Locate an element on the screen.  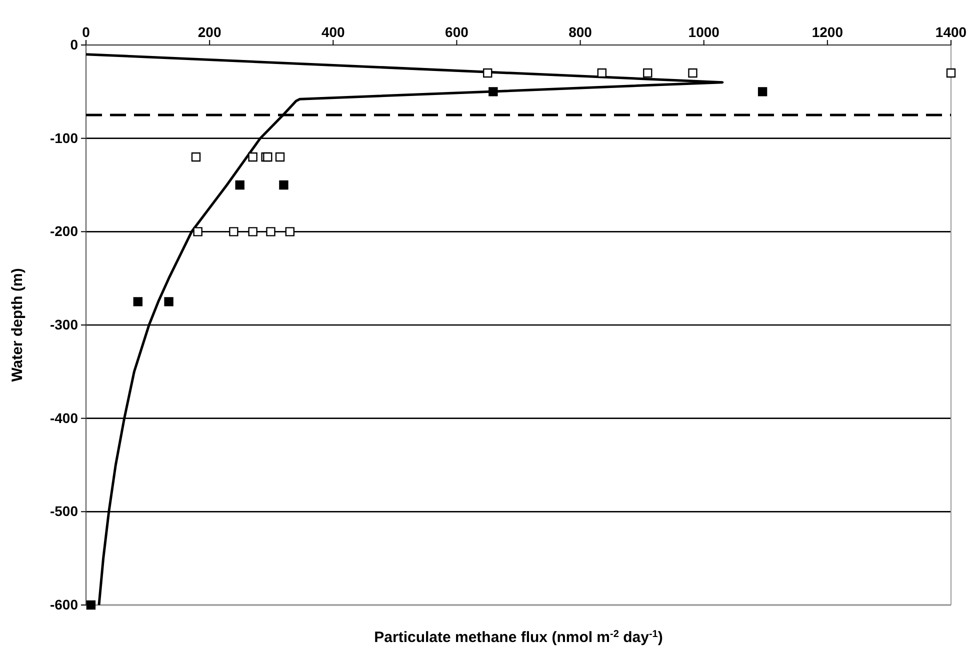
y-tick-label: -300 is located at coordinates (64, 324).